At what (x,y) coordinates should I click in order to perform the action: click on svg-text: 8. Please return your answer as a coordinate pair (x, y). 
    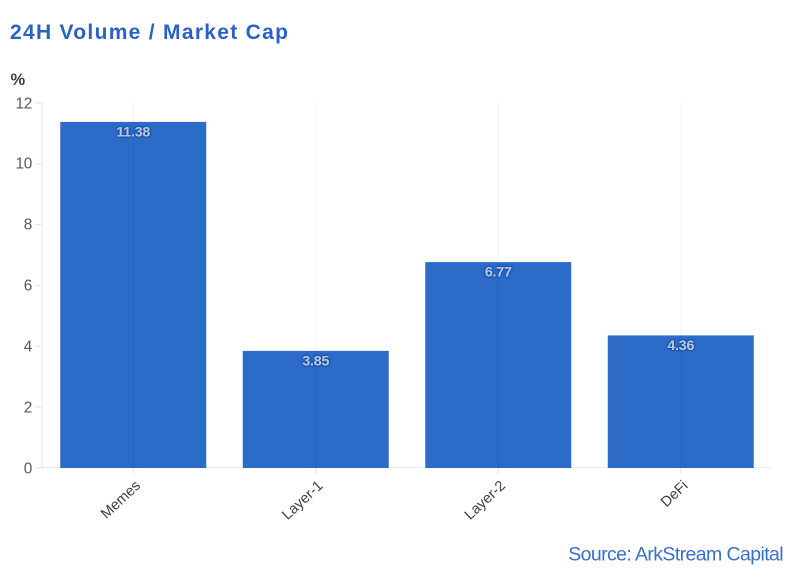
    Looking at the image, I should click on (28, 224).